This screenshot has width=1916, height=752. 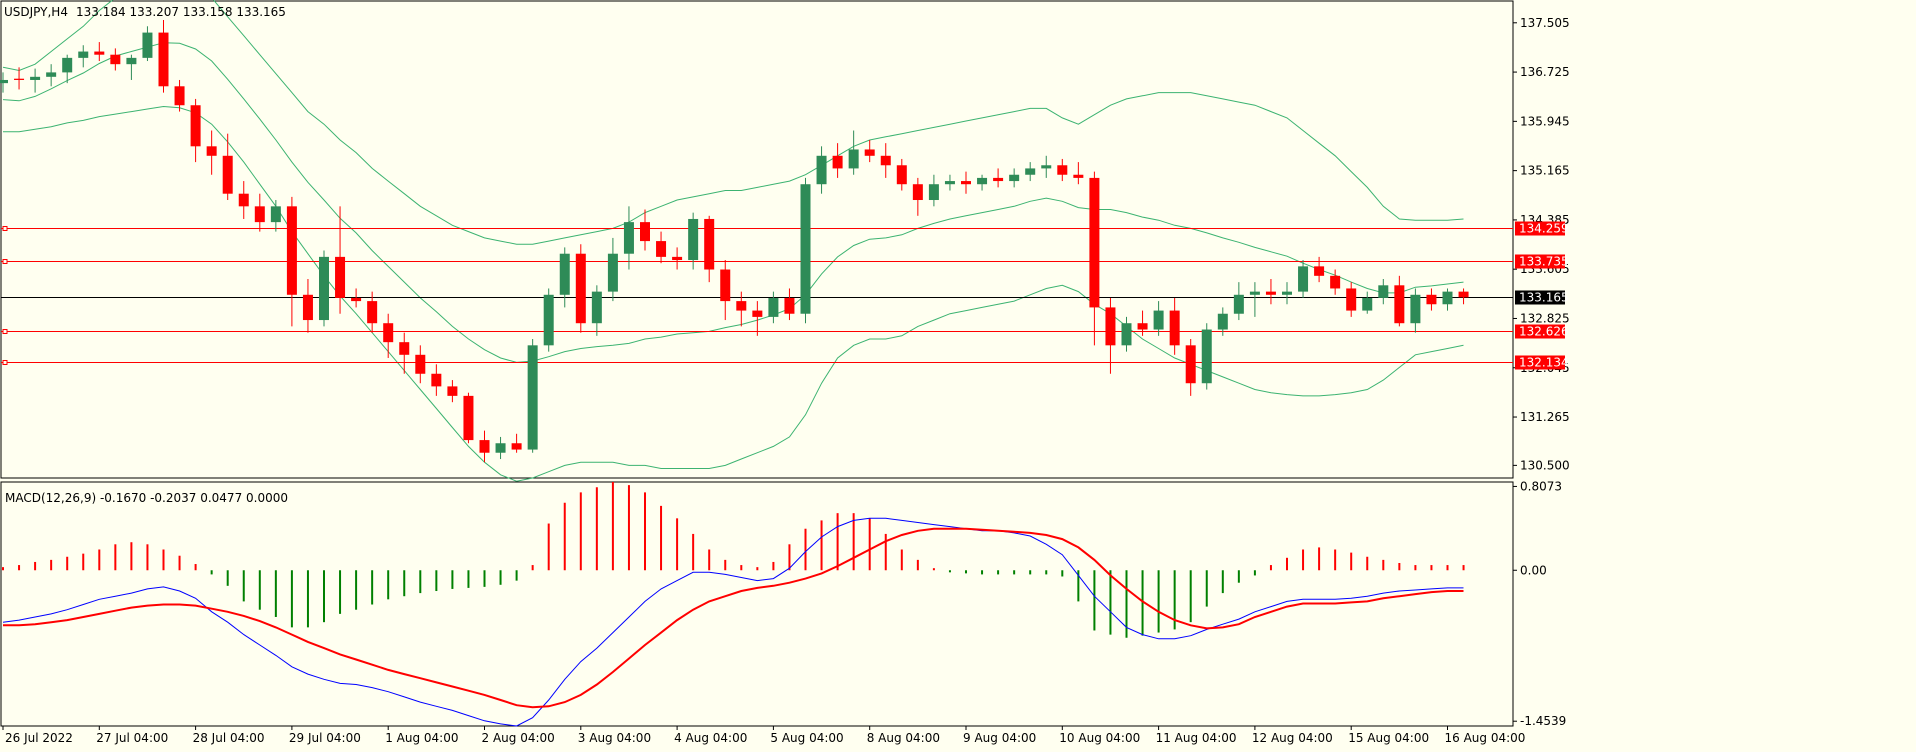 I want to click on price-y-tick-label: 130.500, so click(x=1545, y=465).